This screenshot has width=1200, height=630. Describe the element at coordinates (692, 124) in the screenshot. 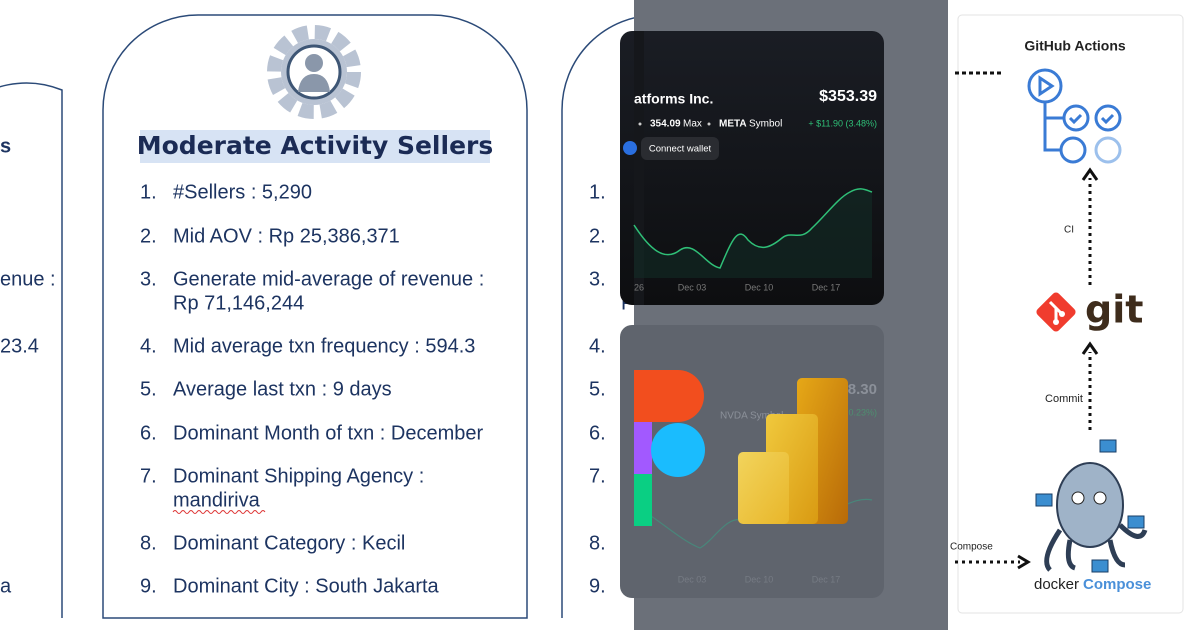

I see `max-label: Max` at that location.